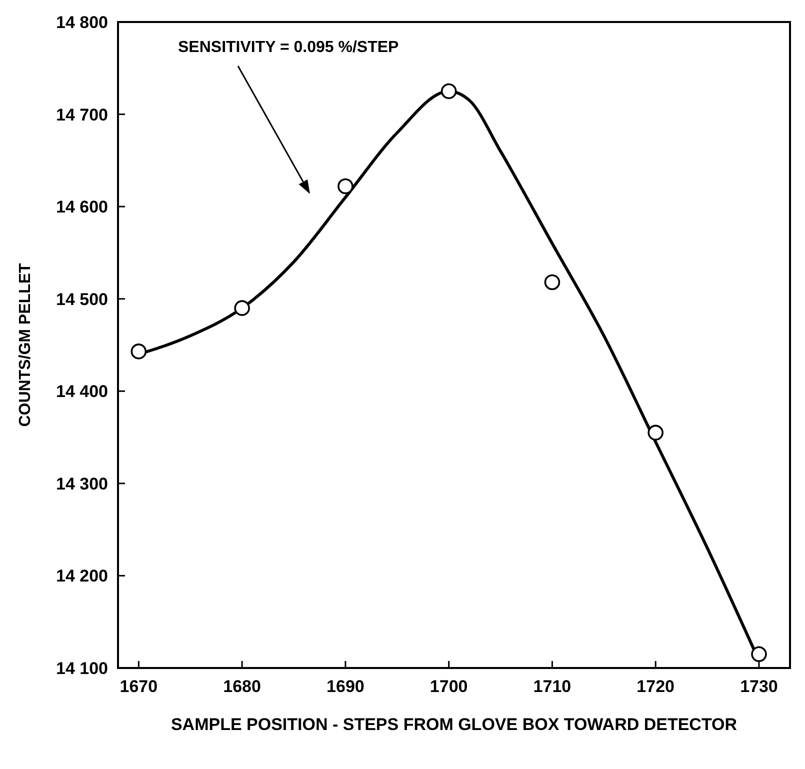  I want to click on y-tick-label: 14 600, so click(82, 207).